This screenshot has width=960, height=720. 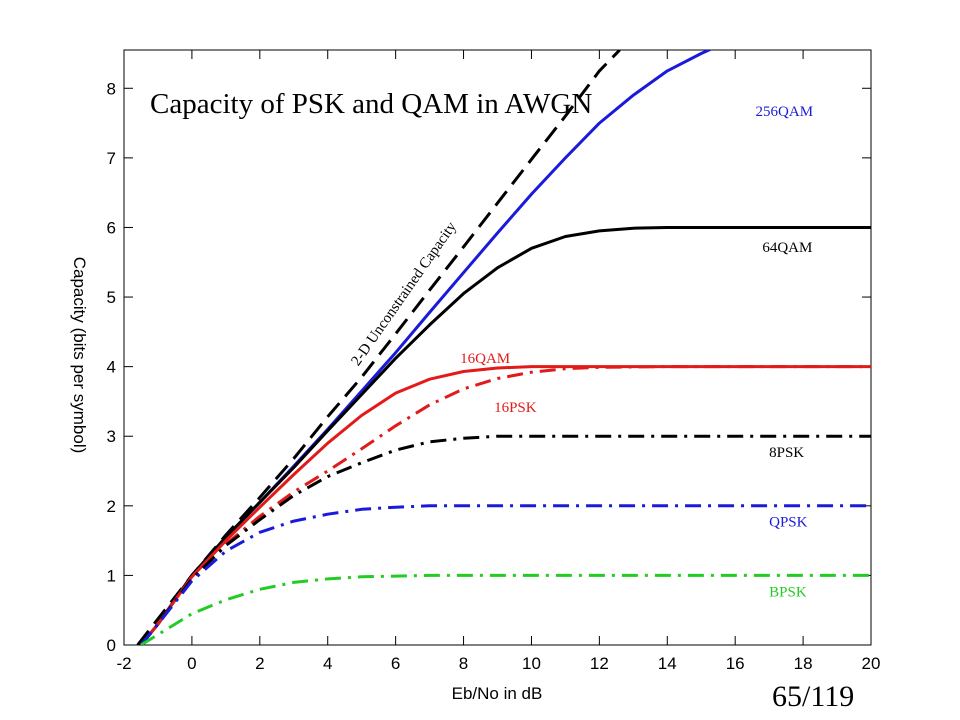 What do you see at coordinates (515, 408) in the screenshot?
I see `series-label-16psk: 16PSK` at bounding box center [515, 408].